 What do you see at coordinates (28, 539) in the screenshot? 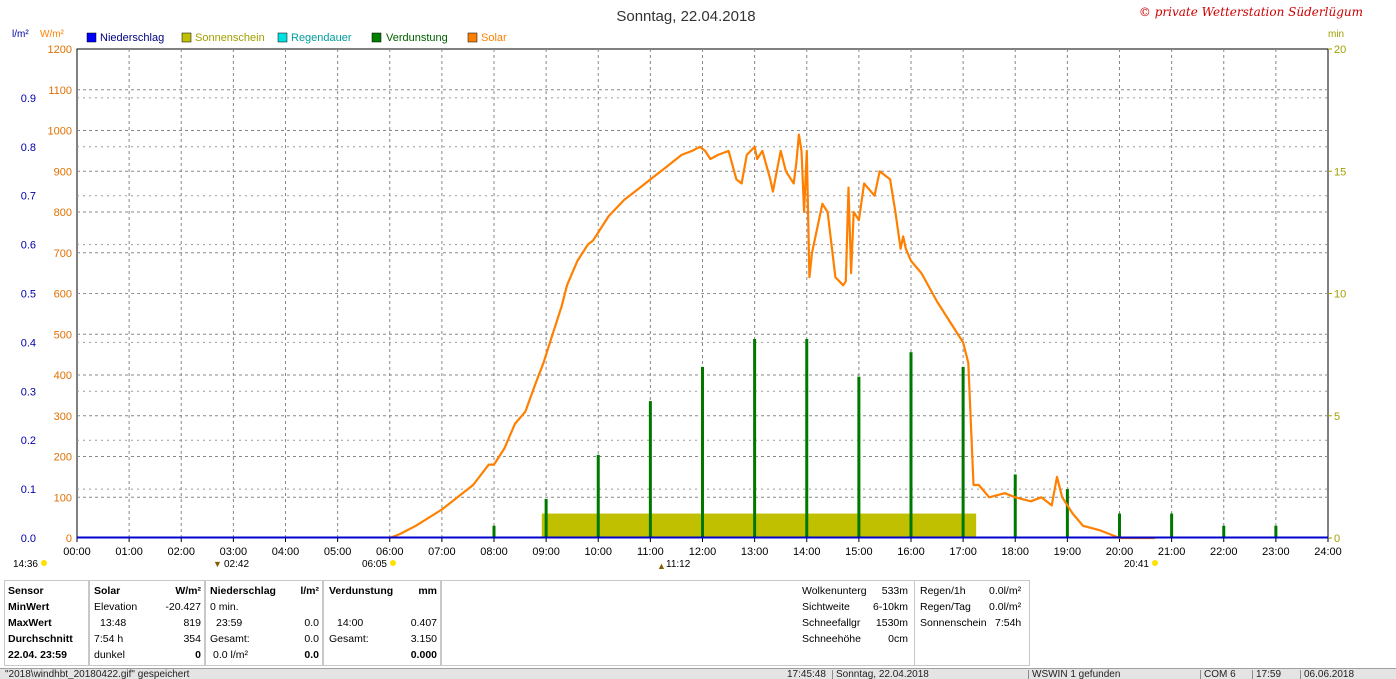
I see `y-tick-label-rain: 0.0` at bounding box center [28, 539].